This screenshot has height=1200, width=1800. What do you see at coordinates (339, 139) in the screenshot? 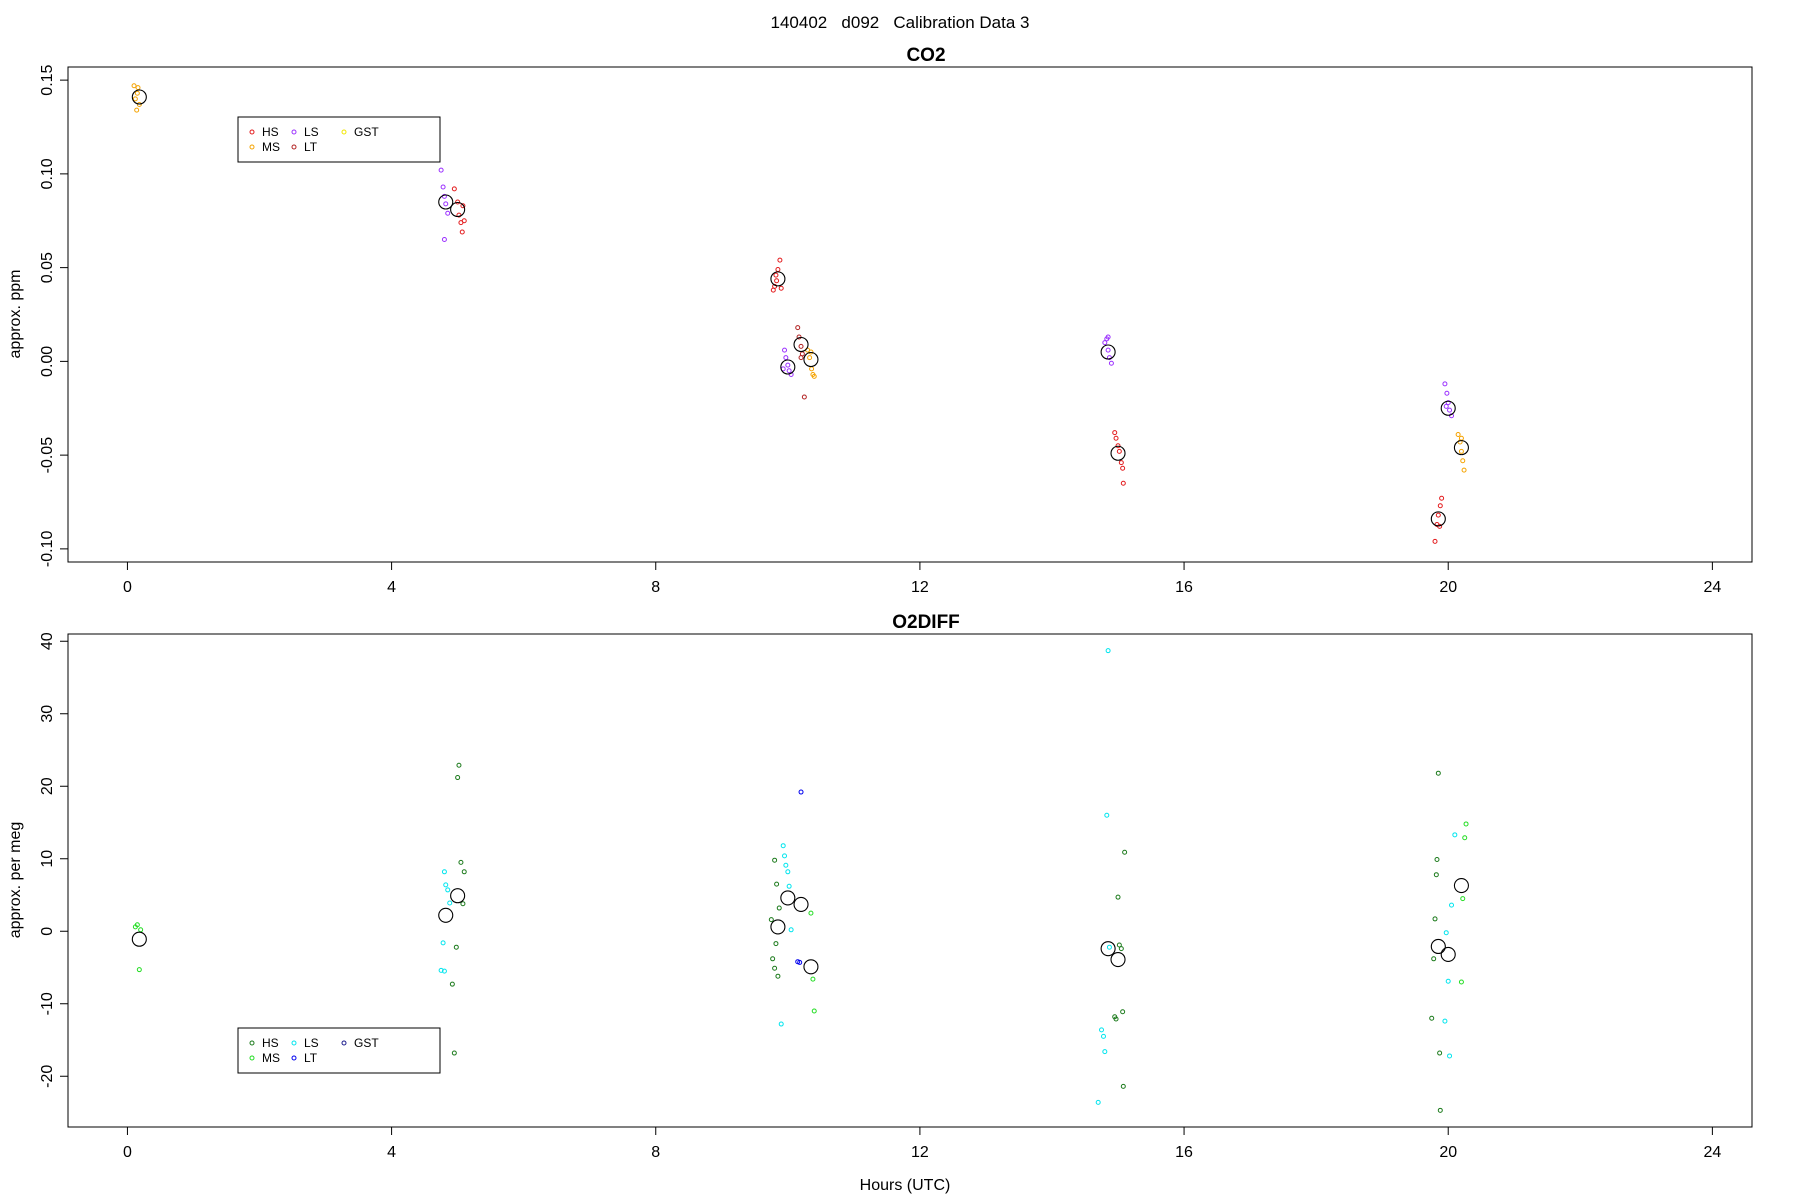
I see `co2-legend-box` at bounding box center [339, 139].